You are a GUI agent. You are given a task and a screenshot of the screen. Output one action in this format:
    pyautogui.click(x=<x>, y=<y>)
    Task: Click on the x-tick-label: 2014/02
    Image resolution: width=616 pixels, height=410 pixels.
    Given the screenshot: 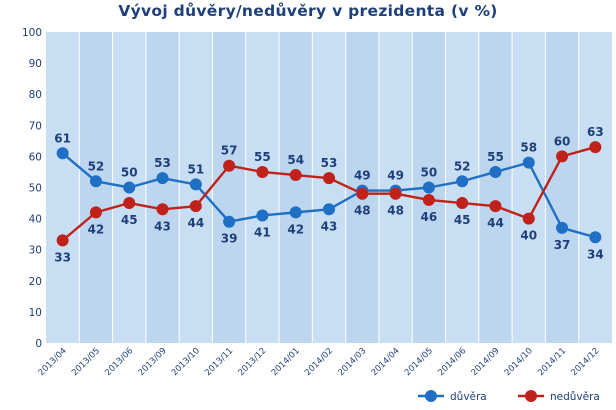 What is the action you would take?
    pyautogui.click(x=319, y=362)
    